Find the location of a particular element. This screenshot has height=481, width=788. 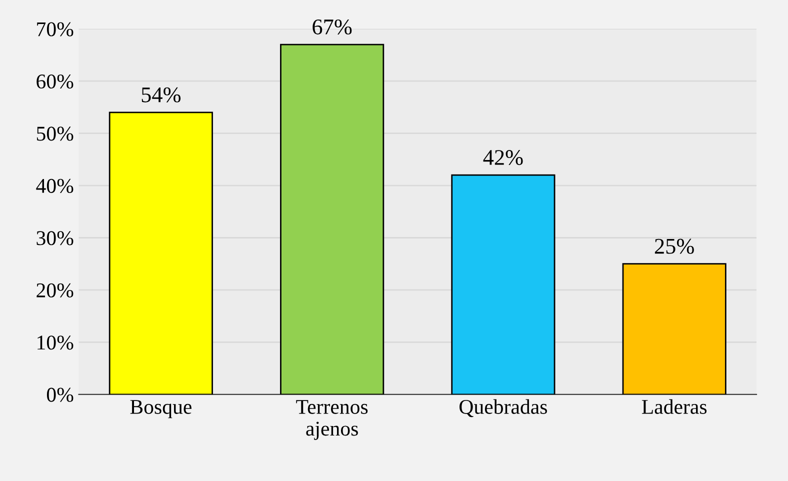

data-label: 25% is located at coordinates (674, 246).